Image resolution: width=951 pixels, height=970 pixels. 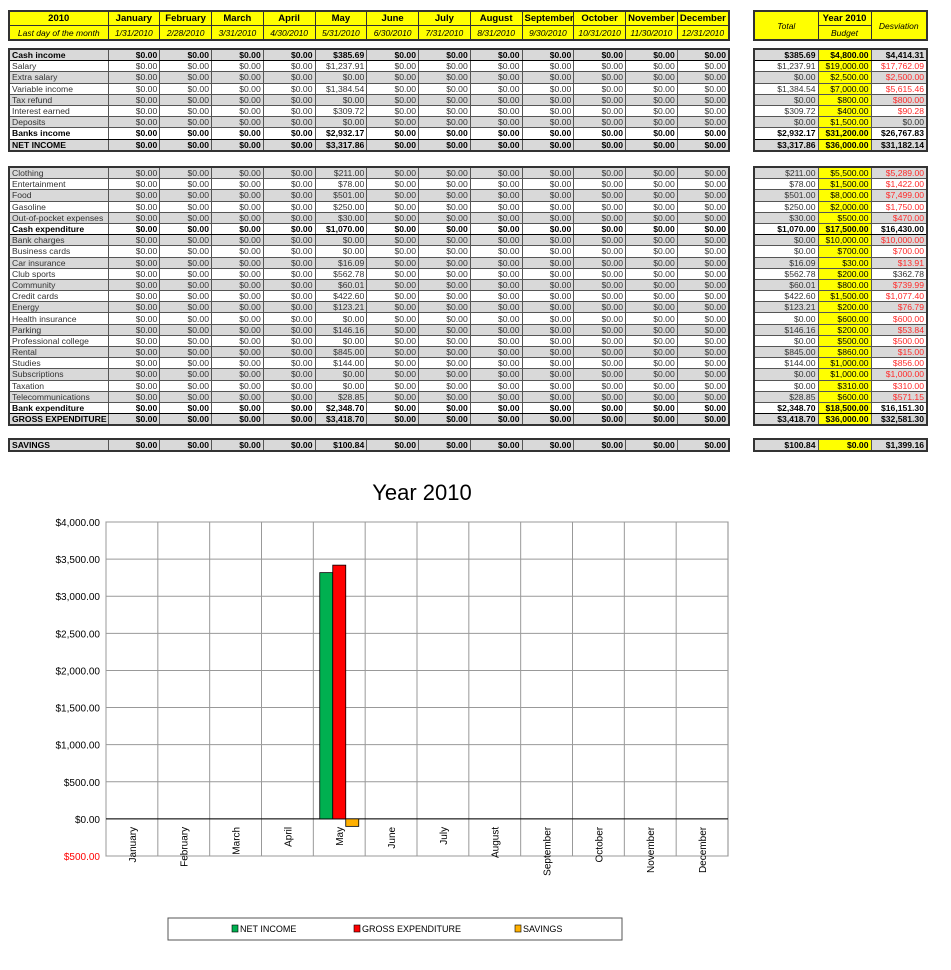 I want to click on total-value: $3,418.70, so click(x=786, y=419).